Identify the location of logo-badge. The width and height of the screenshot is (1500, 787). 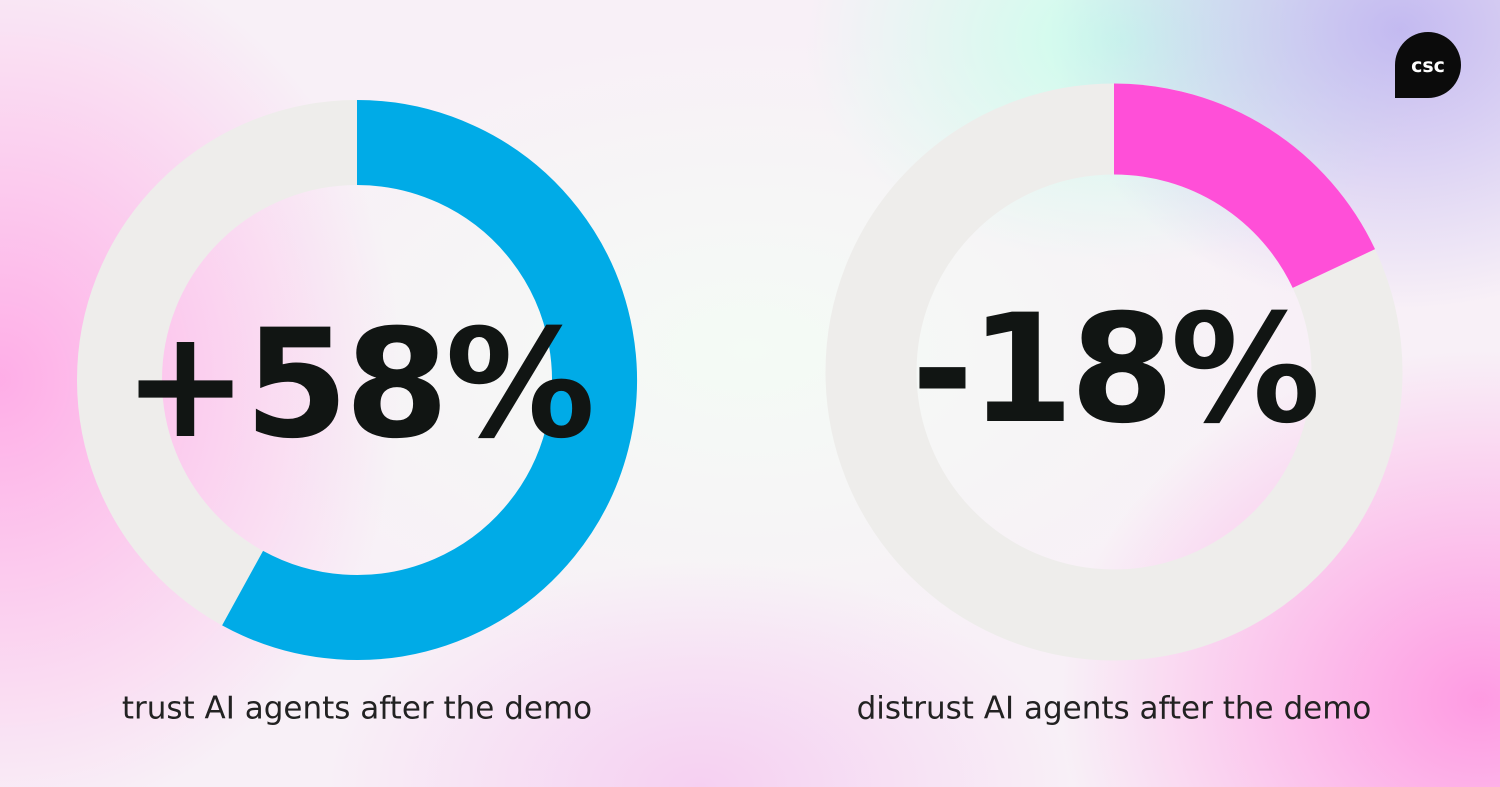
(1428, 65).